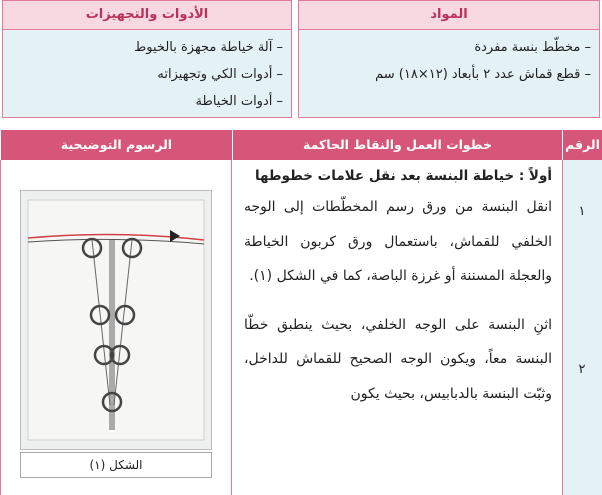 The height and width of the screenshot is (495, 602). Describe the element at coordinates (532, 47) in the screenshot. I see `materials-item: – مخطّط بنسة مفردة` at that location.